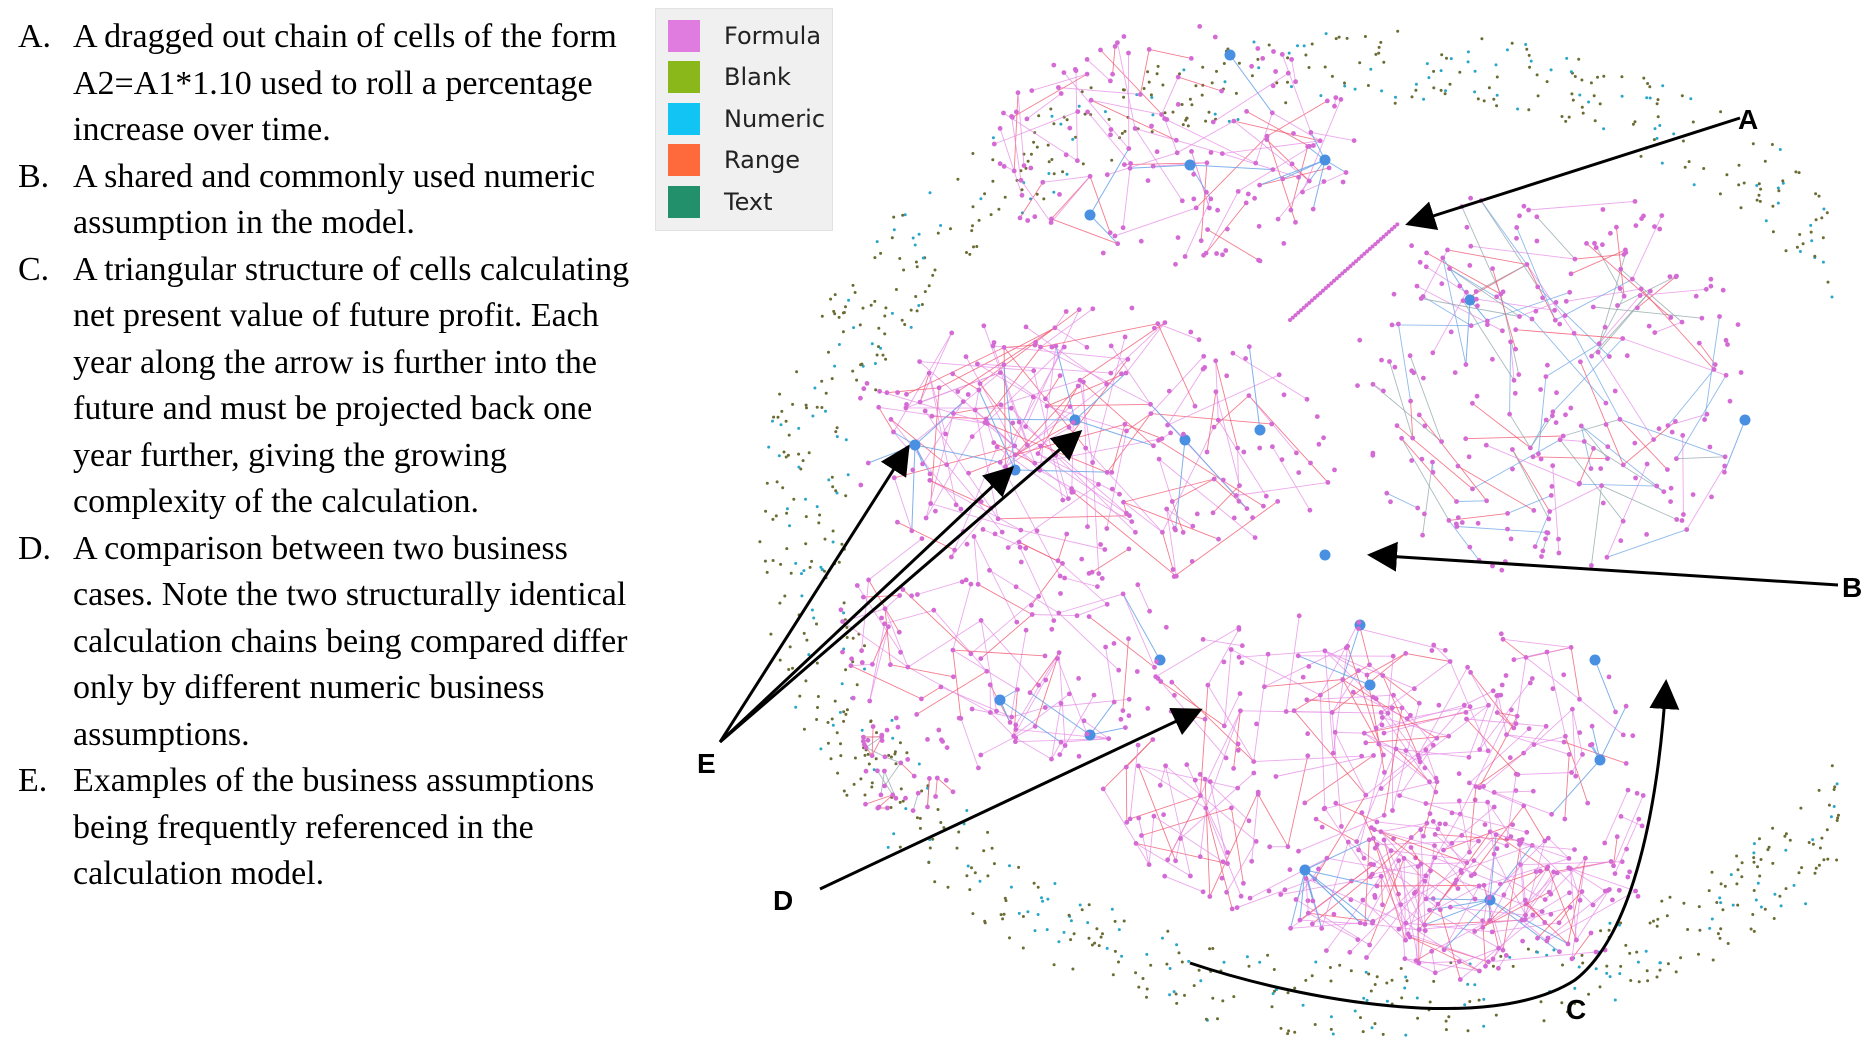  I want to click on numeric-assumption-node, so click(1745, 420).